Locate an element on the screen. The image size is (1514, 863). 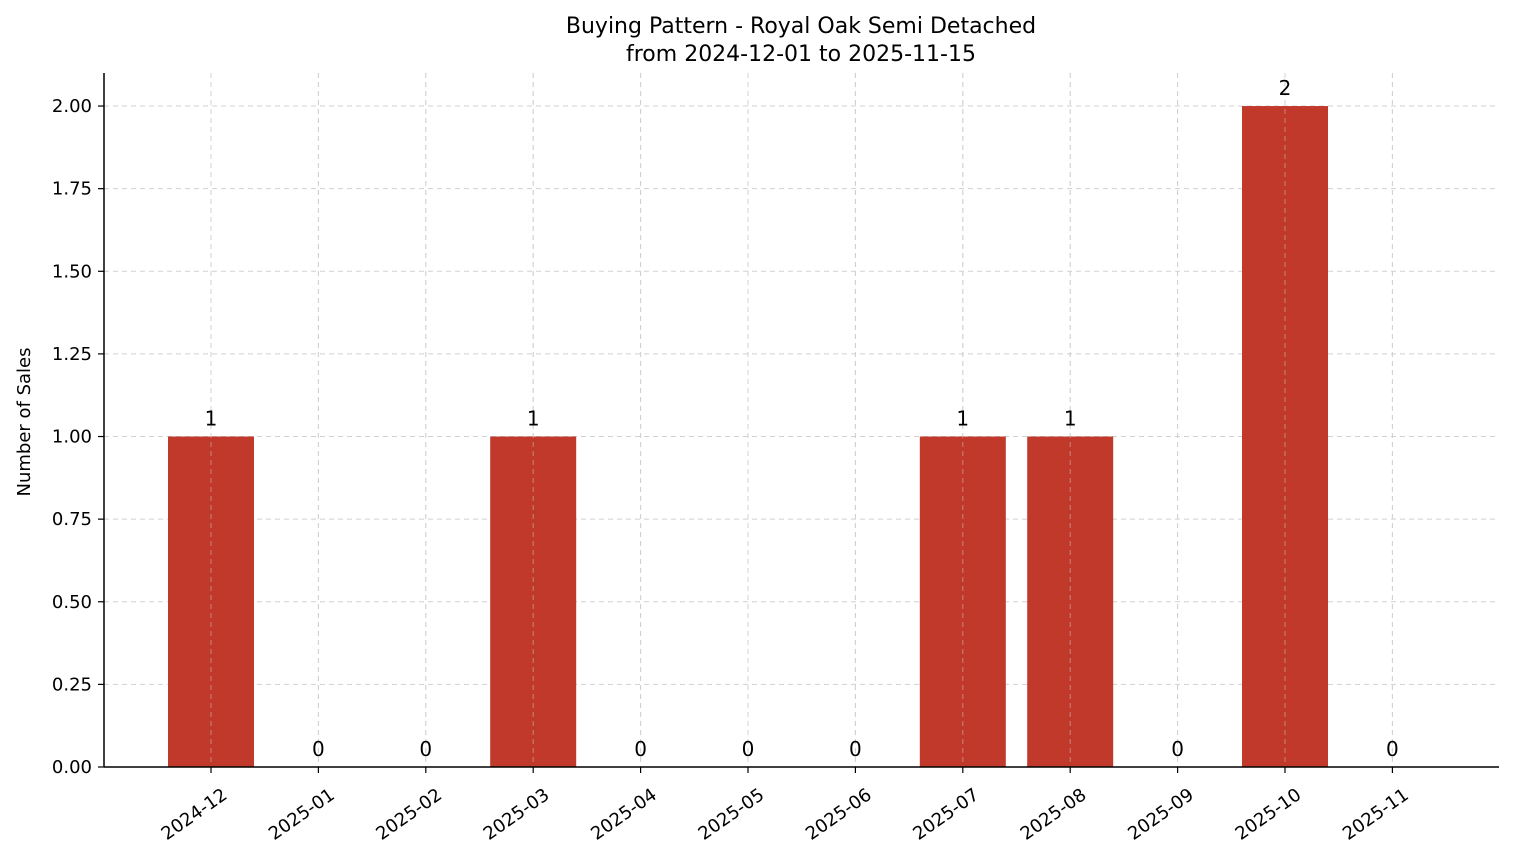
y-tick-label: 0.00 is located at coordinates (72, 767).